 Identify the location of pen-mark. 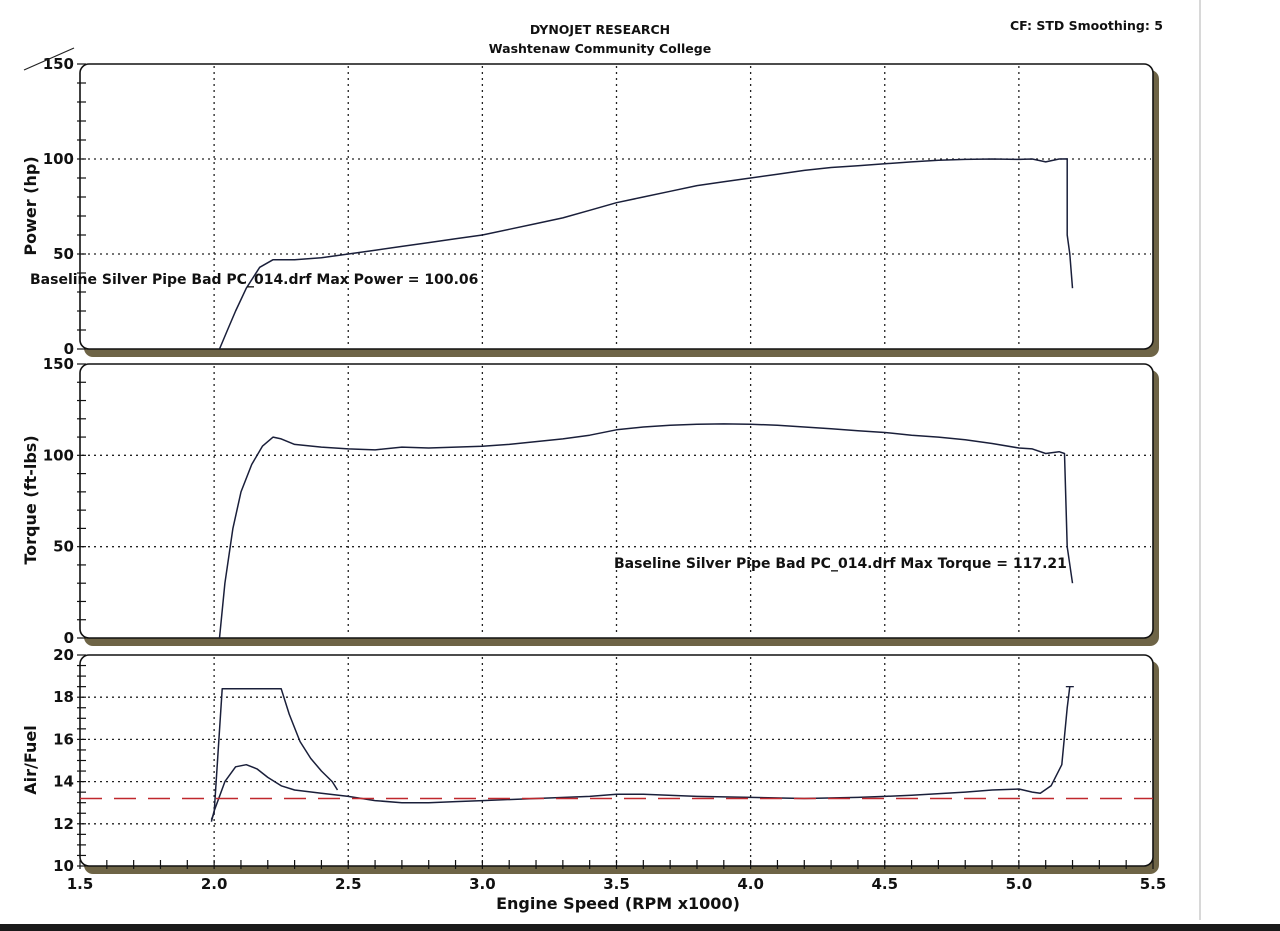
(49, 59).